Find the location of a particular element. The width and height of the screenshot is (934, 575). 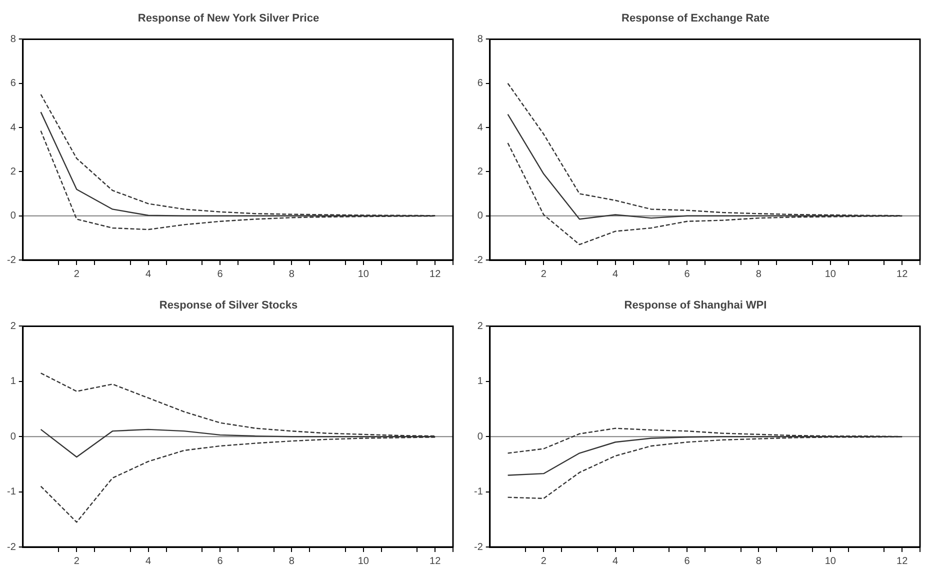

chart-title: Response of Exchange Rate is located at coordinates (696, 18).